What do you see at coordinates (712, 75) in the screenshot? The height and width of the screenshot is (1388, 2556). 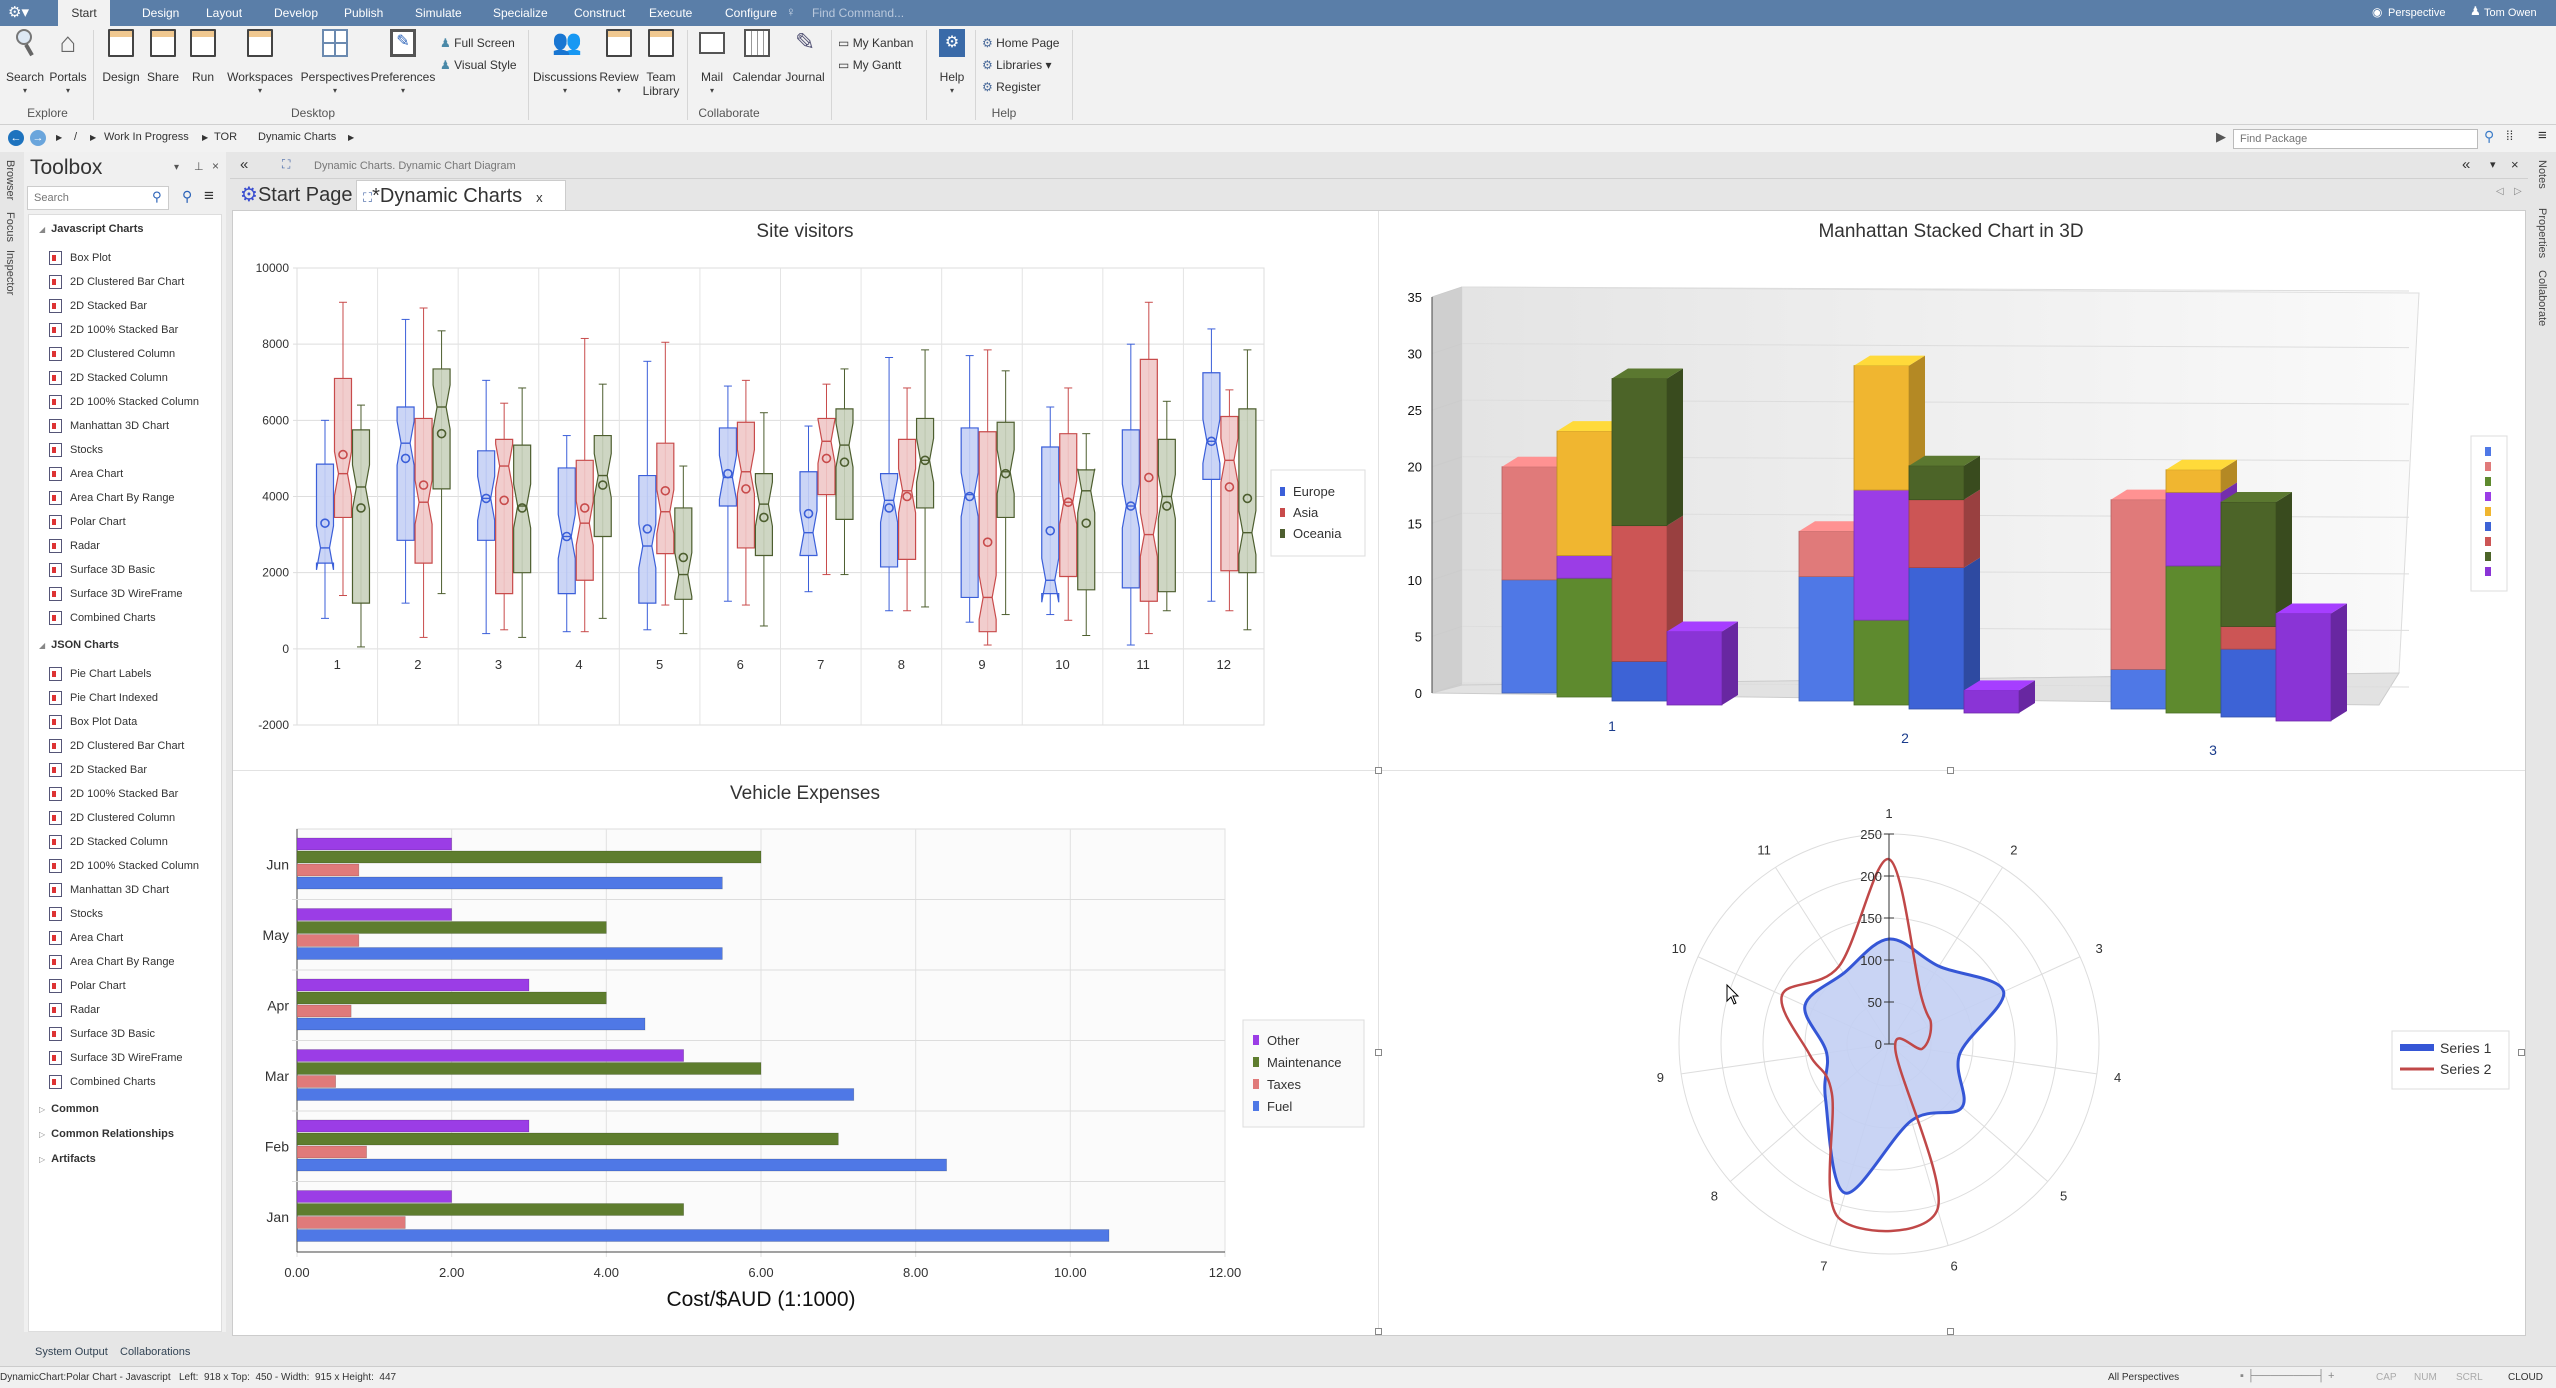 I see `mail-button: Mail ▾` at bounding box center [712, 75].